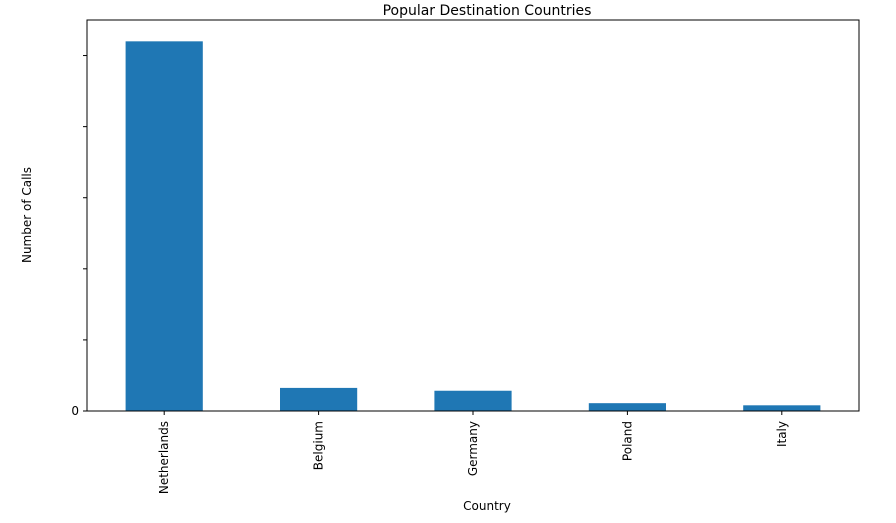  Describe the element at coordinates (27, 215) in the screenshot. I see `y-axis-label: Number of Calls` at that location.